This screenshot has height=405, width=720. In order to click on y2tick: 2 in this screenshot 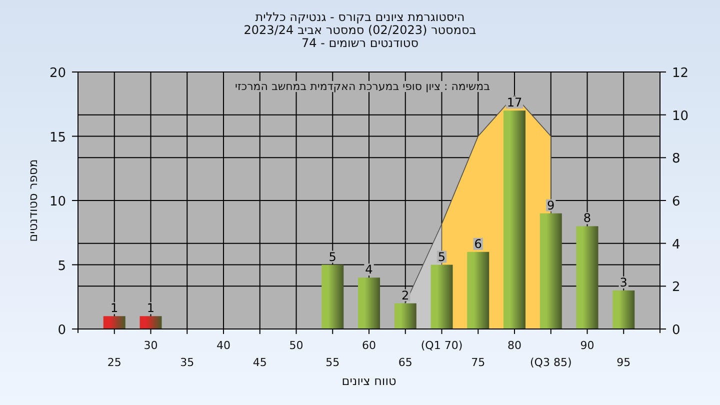, I will do `click(676, 288)`.